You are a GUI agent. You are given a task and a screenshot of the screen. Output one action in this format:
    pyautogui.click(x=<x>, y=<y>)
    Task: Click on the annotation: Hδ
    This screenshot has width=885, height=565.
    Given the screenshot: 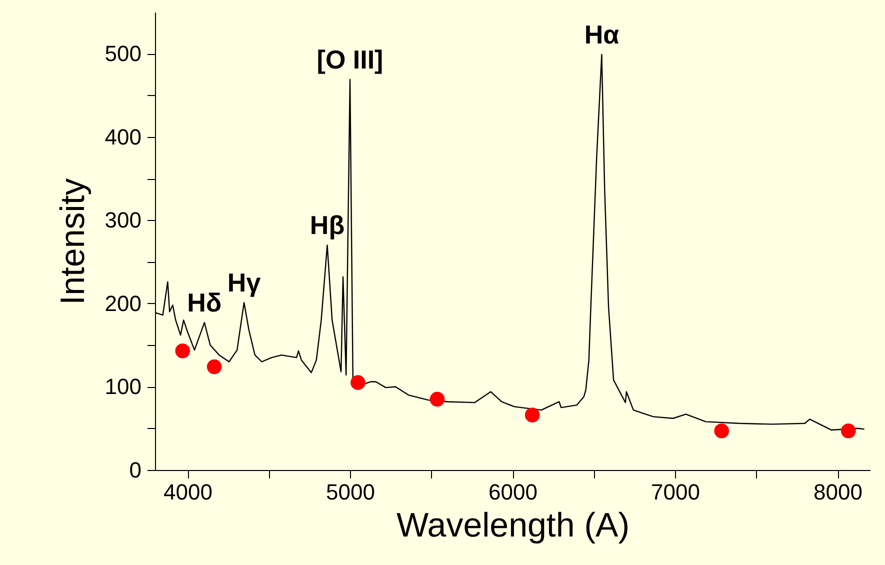 What is the action you would take?
    pyautogui.click(x=204, y=303)
    